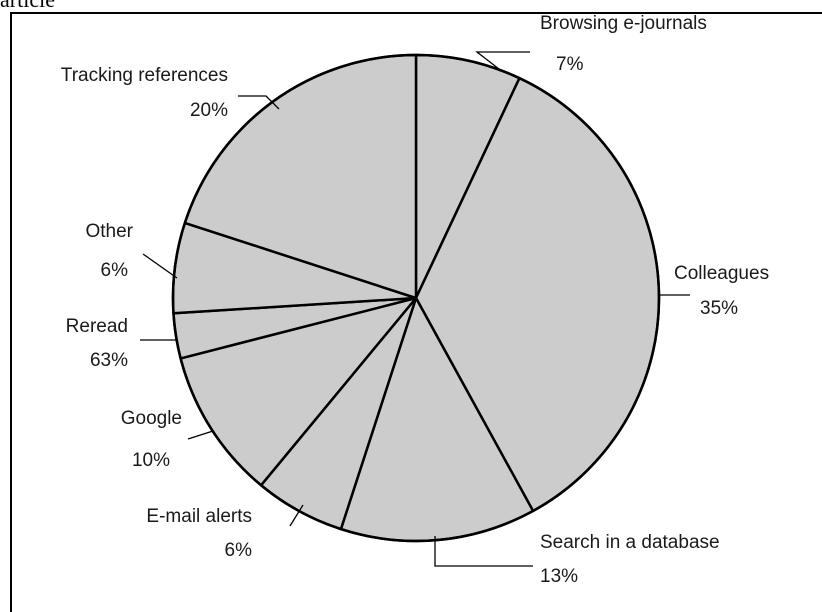 The image size is (822, 612). What do you see at coordinates (559, 575) in the screenshot?
I see `slice-percent-label: 13%` at bounding box center [559, 575].